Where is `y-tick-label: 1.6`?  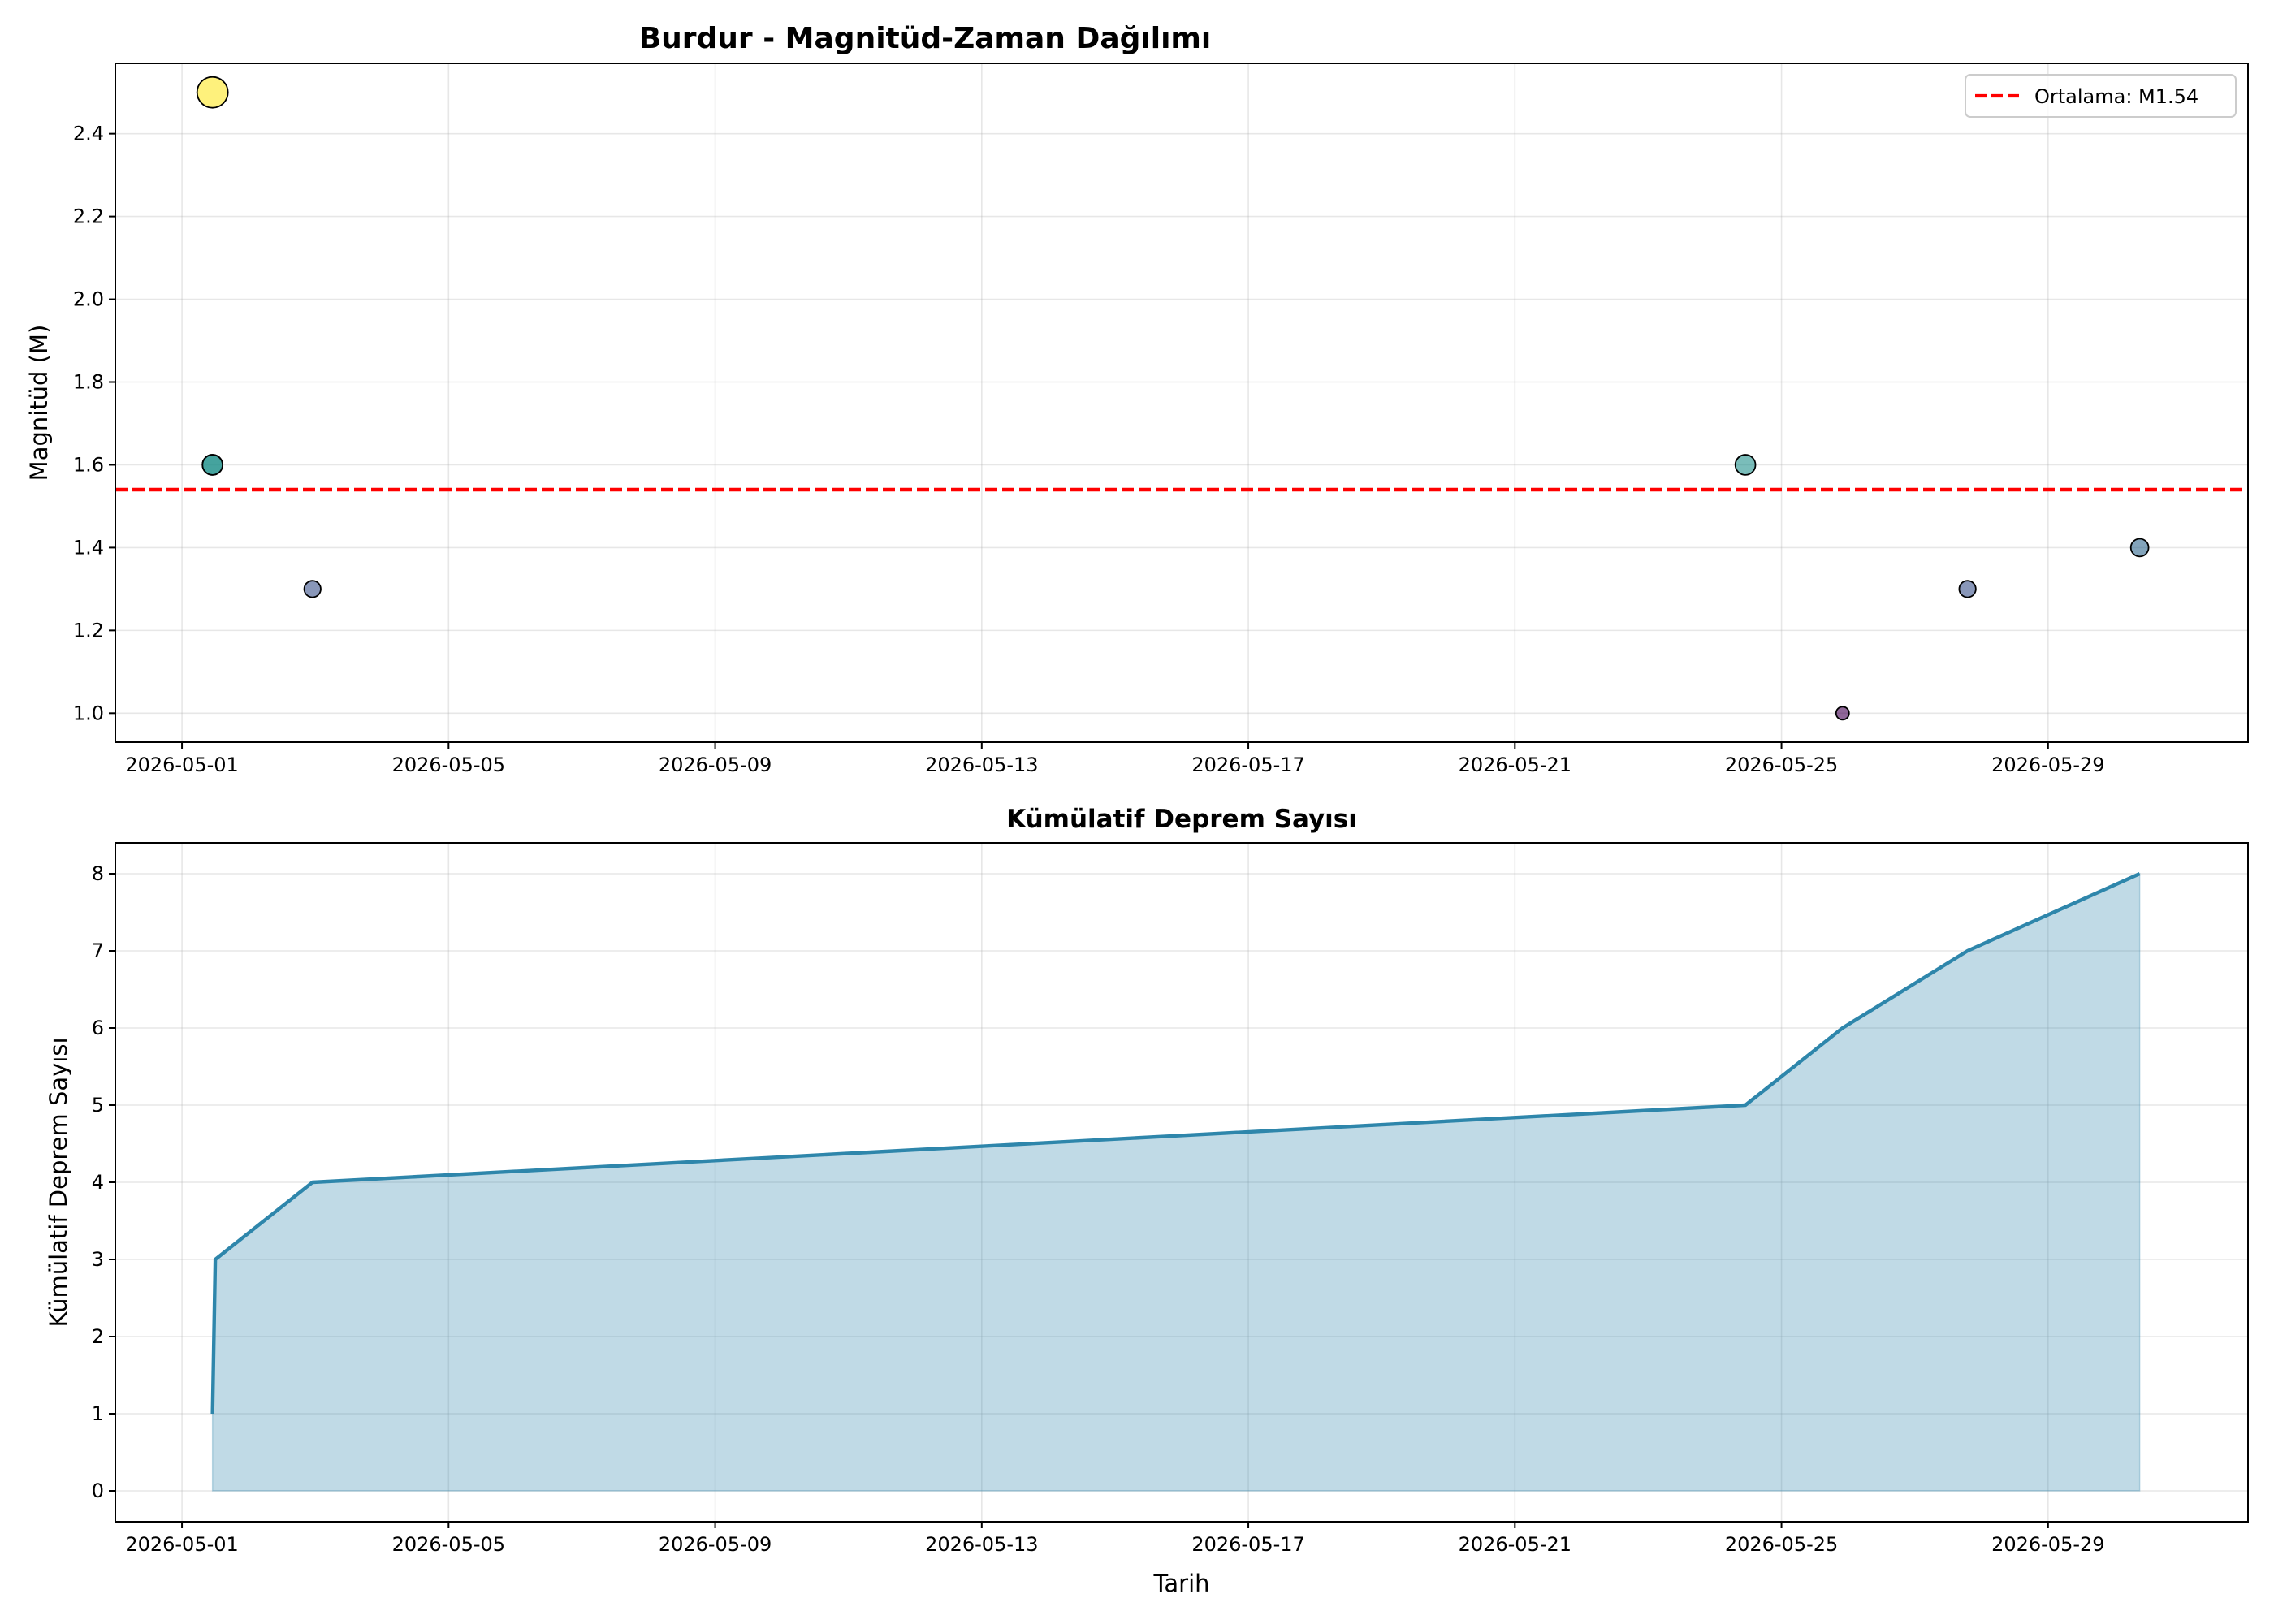 y-tick-label: 1.6 is located at coordinates (89, 464).